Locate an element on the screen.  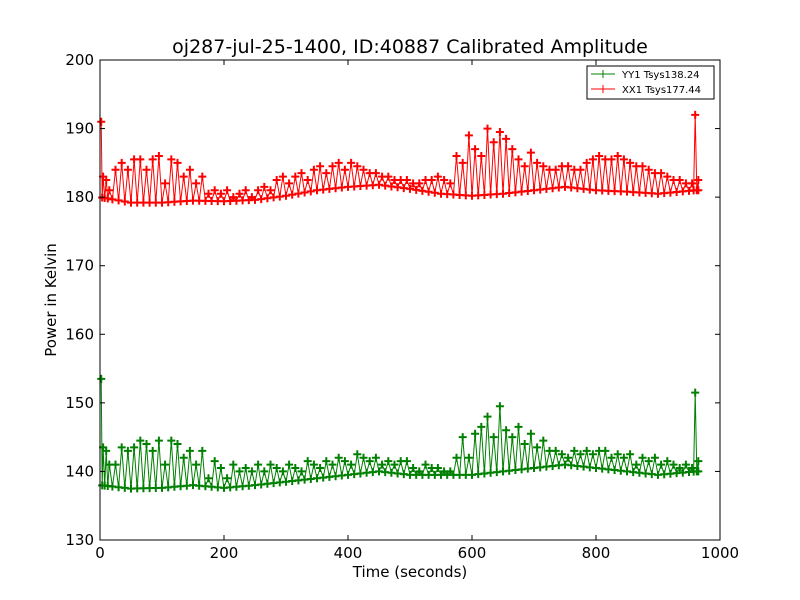
y-tick-label: 130 is located at coordinates (79, 540).